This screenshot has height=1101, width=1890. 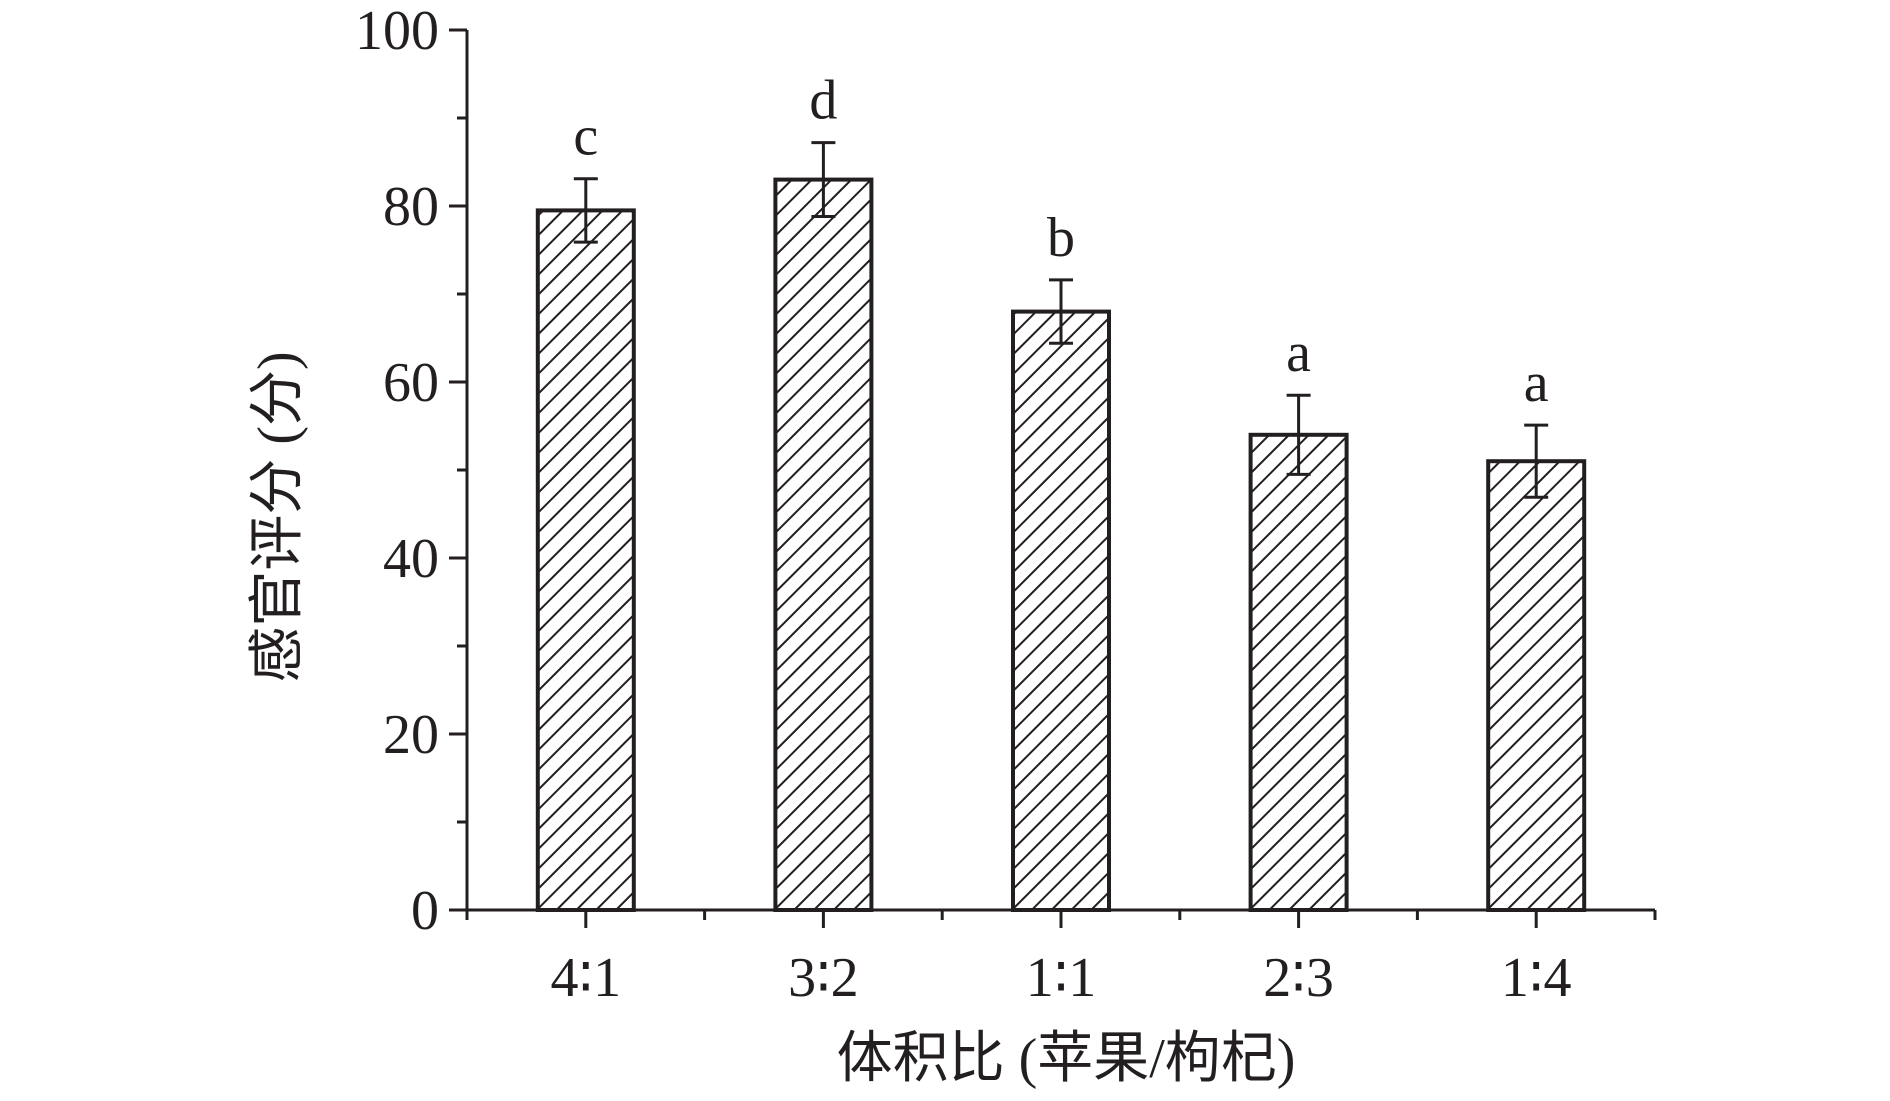 I want to click on x-tick-label: 1∶4, so click(x=1536, y=978).